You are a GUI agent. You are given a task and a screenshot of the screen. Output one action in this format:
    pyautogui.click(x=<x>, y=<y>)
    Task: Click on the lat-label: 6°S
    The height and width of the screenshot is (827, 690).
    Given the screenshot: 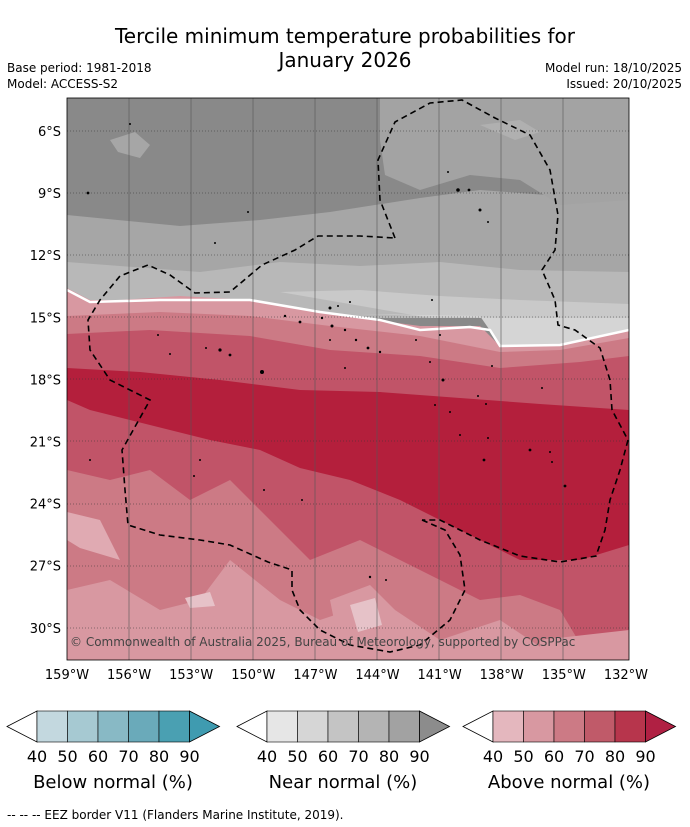 What is the action you would take?
    pyautogui.click(x=49, y=132)
    